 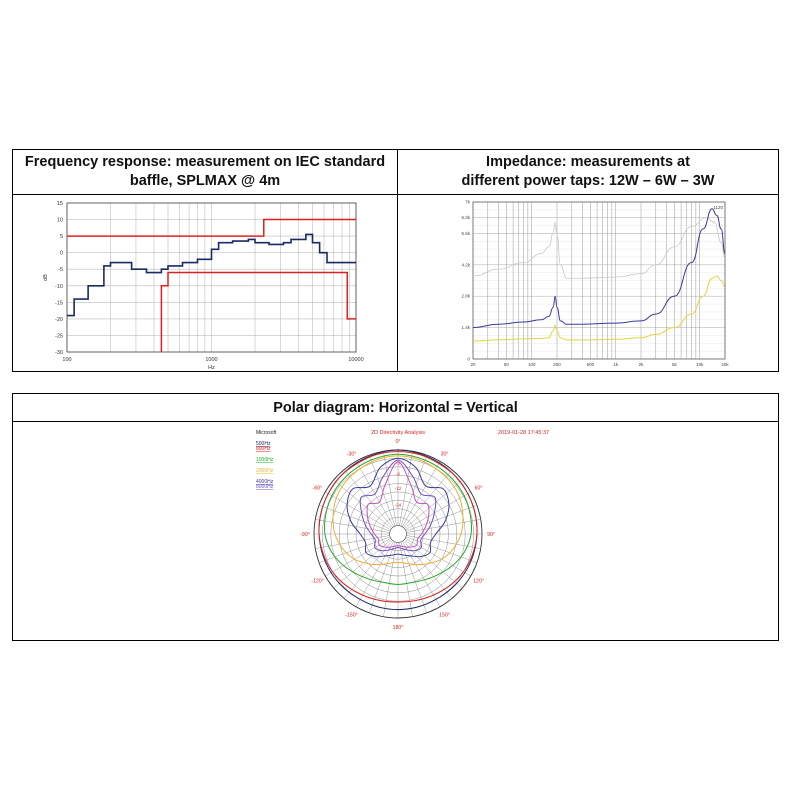 What do you see at coordinates (266, 433) in the screenshot?
I see `polar-legend-title: Microsoft` at bounding box center [266, 433].